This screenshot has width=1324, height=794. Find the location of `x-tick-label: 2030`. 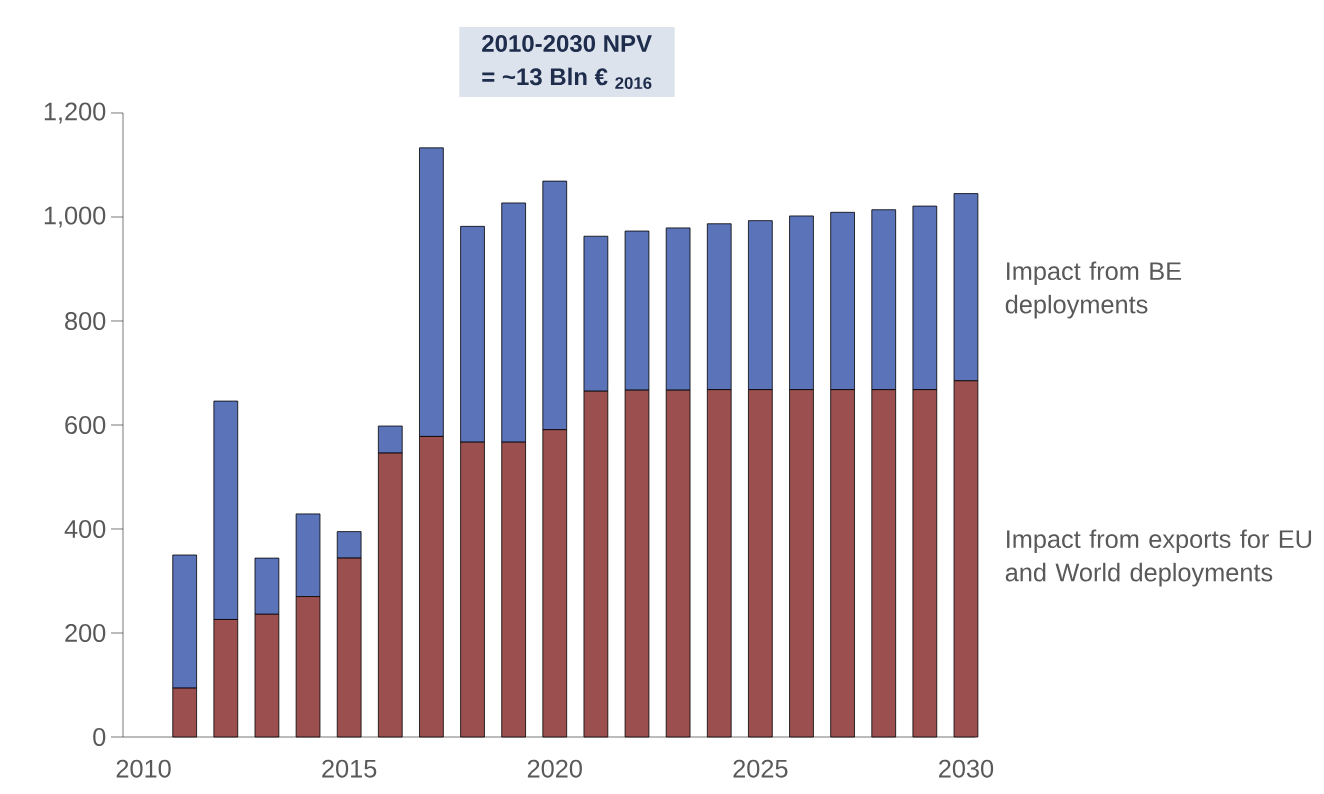

x-tick-label: 2030 is located at coordinates (966, 768).